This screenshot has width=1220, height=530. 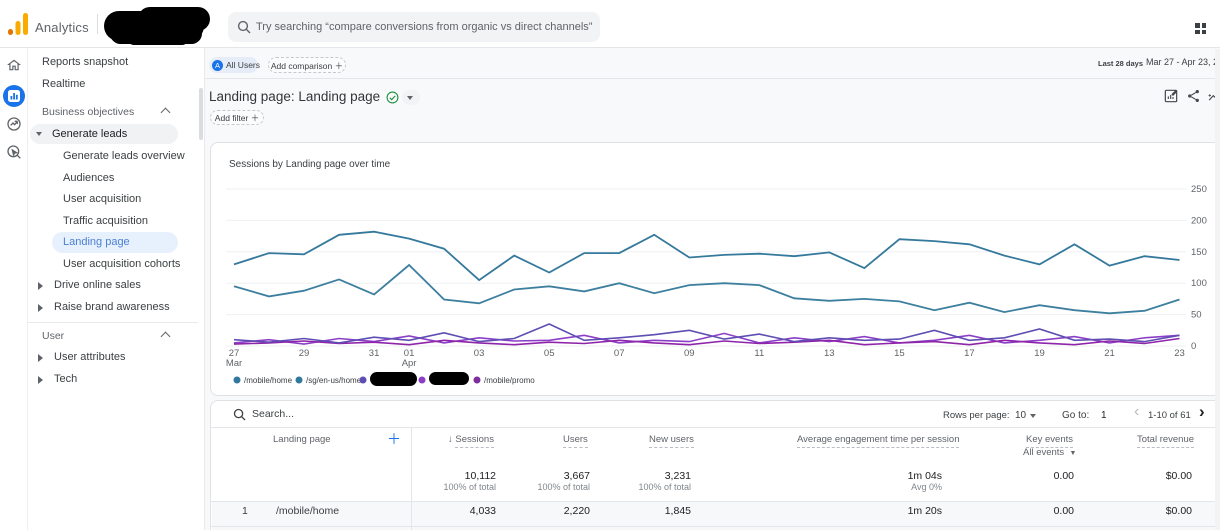 What do you see at coordinates (1193, 346) in the screenshot?
I see `svg-text: 0` at bounding box center [1193, 346].